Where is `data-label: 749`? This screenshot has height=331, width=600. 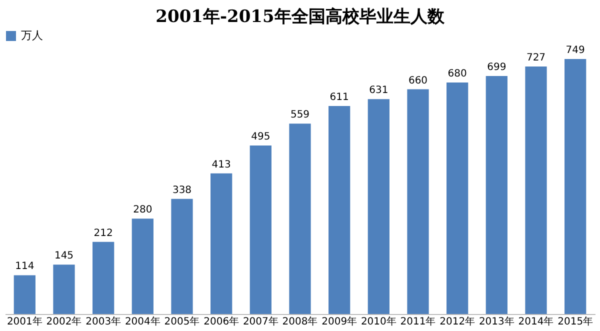 data-label: 749 is located at coordinates (575, 50).